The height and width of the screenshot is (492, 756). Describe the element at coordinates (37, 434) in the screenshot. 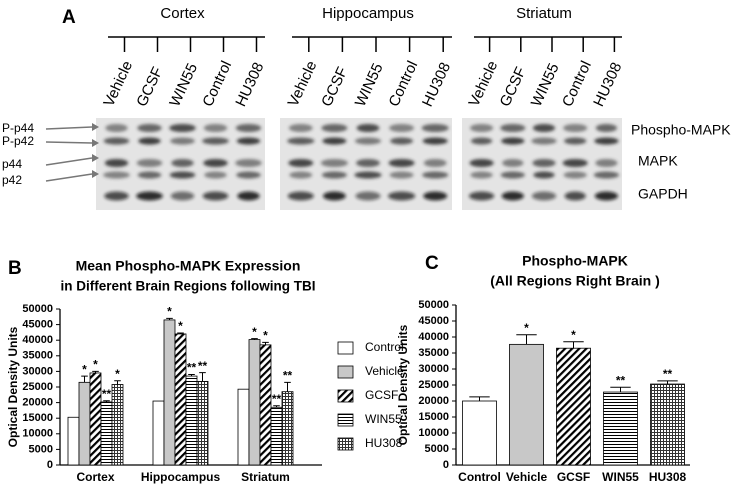

I see `y-tick-label: 10000` at that location.